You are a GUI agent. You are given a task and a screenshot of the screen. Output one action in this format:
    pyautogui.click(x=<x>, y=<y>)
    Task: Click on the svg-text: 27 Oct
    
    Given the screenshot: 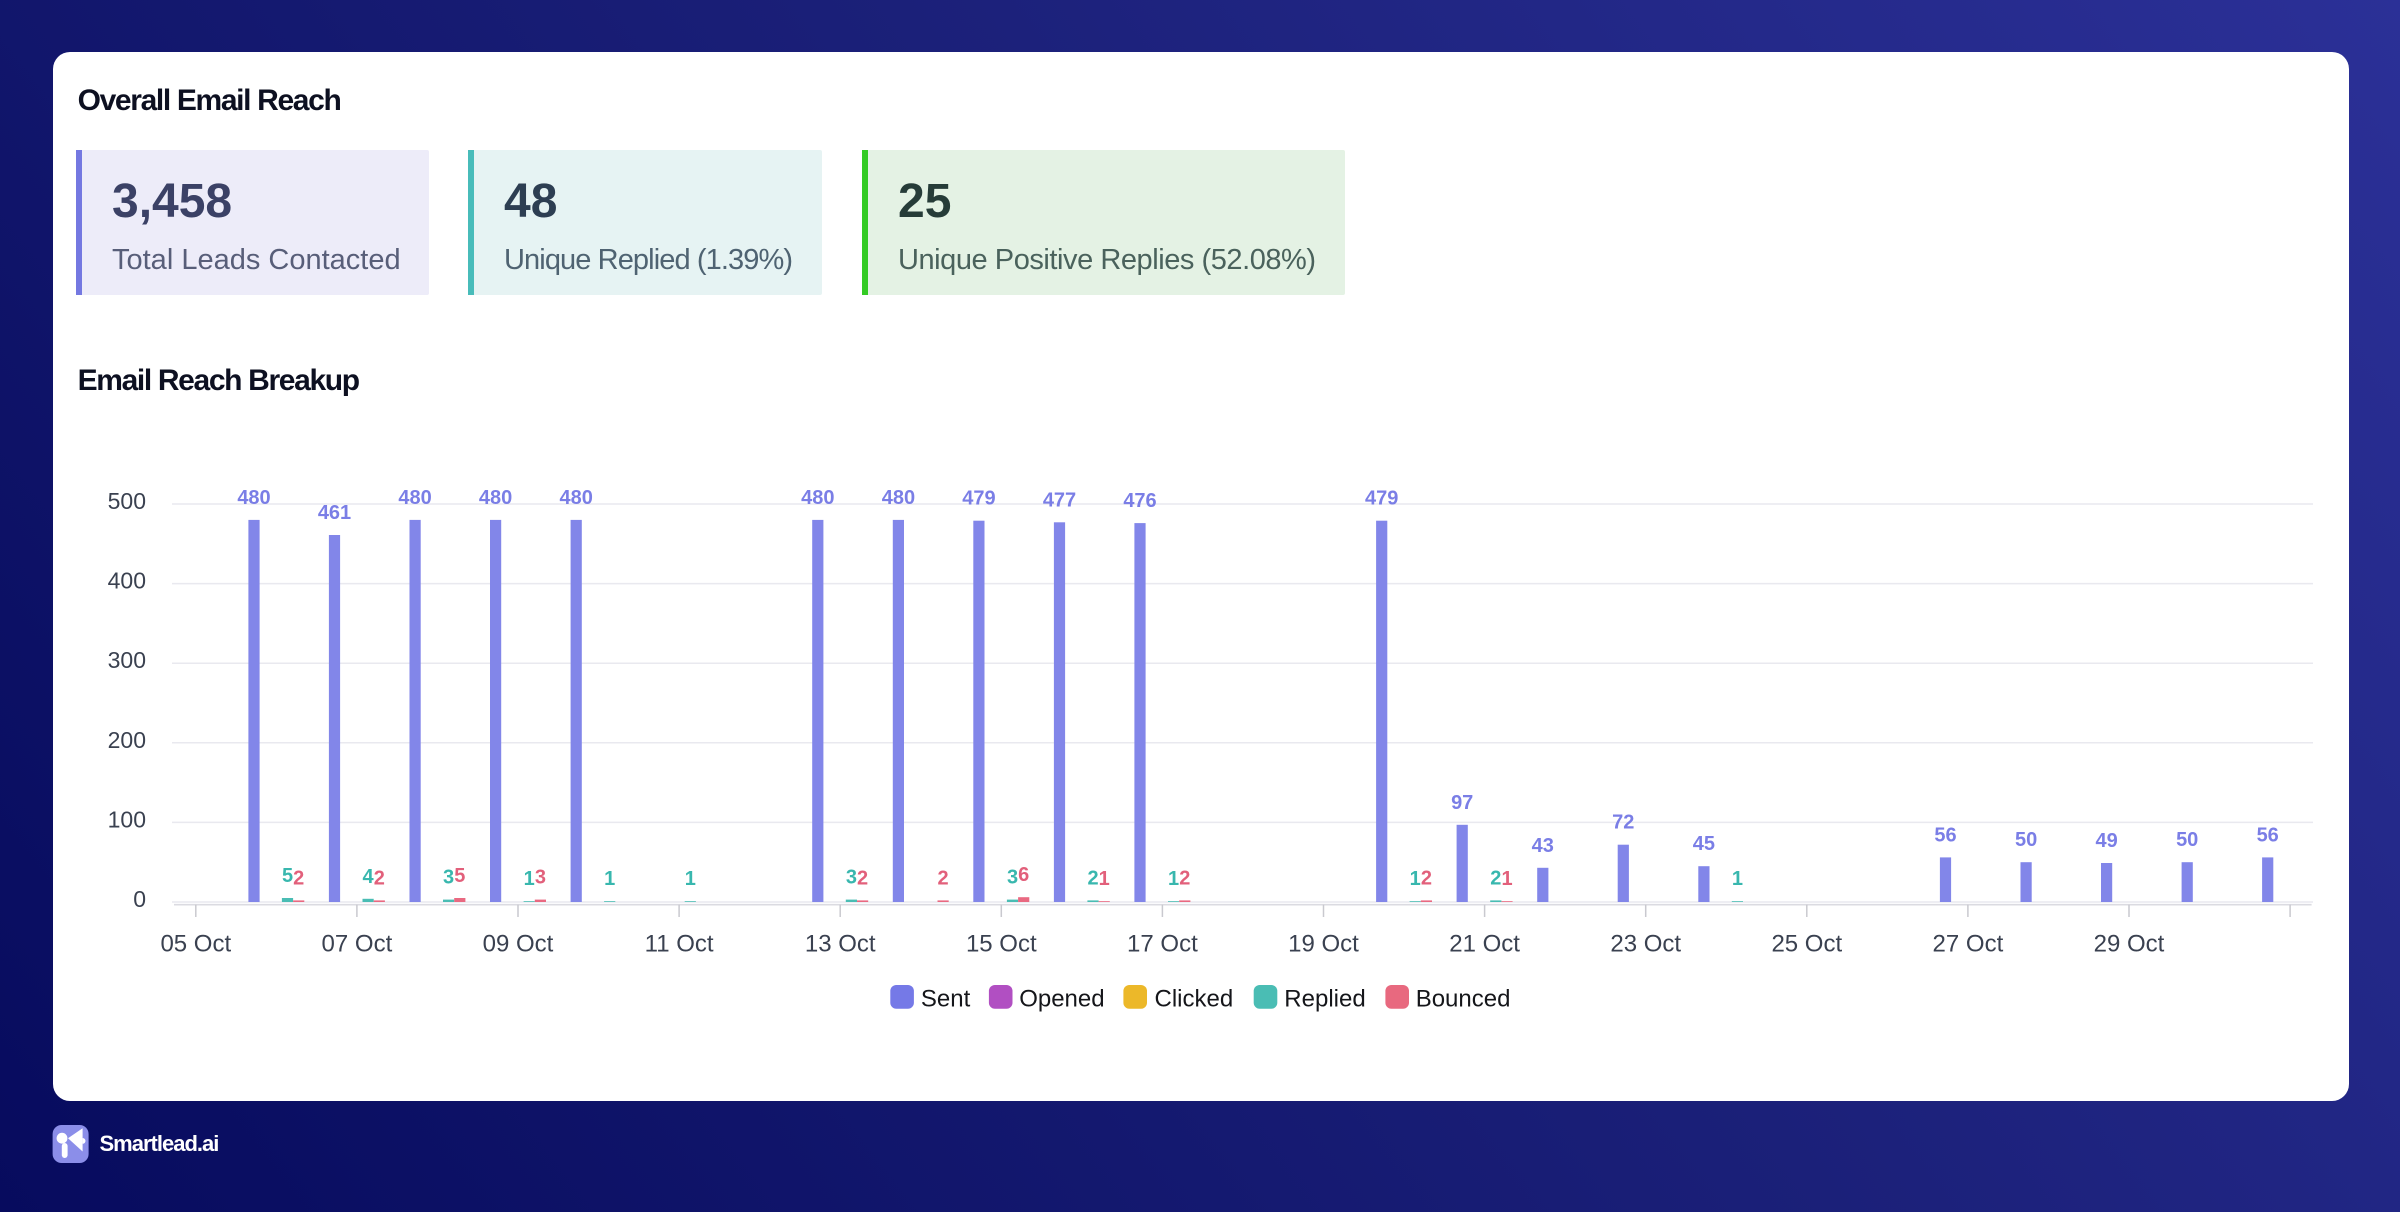 What is the action you would take?
    pyautogui.click(x=1968, y=944)
    